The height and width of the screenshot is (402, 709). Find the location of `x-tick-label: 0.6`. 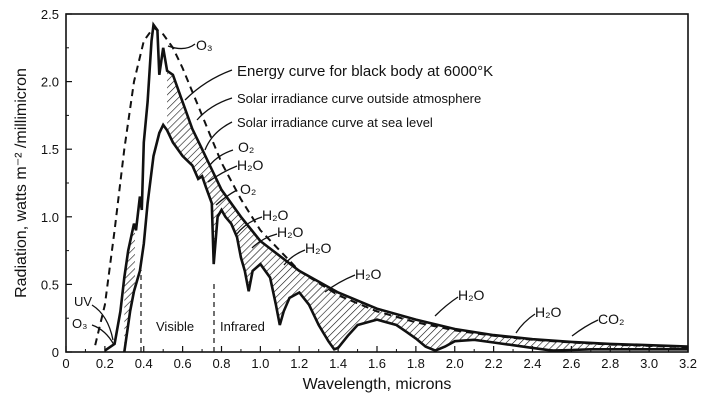

x-tick-label: 0.6 is located at coordinates (183, 363).